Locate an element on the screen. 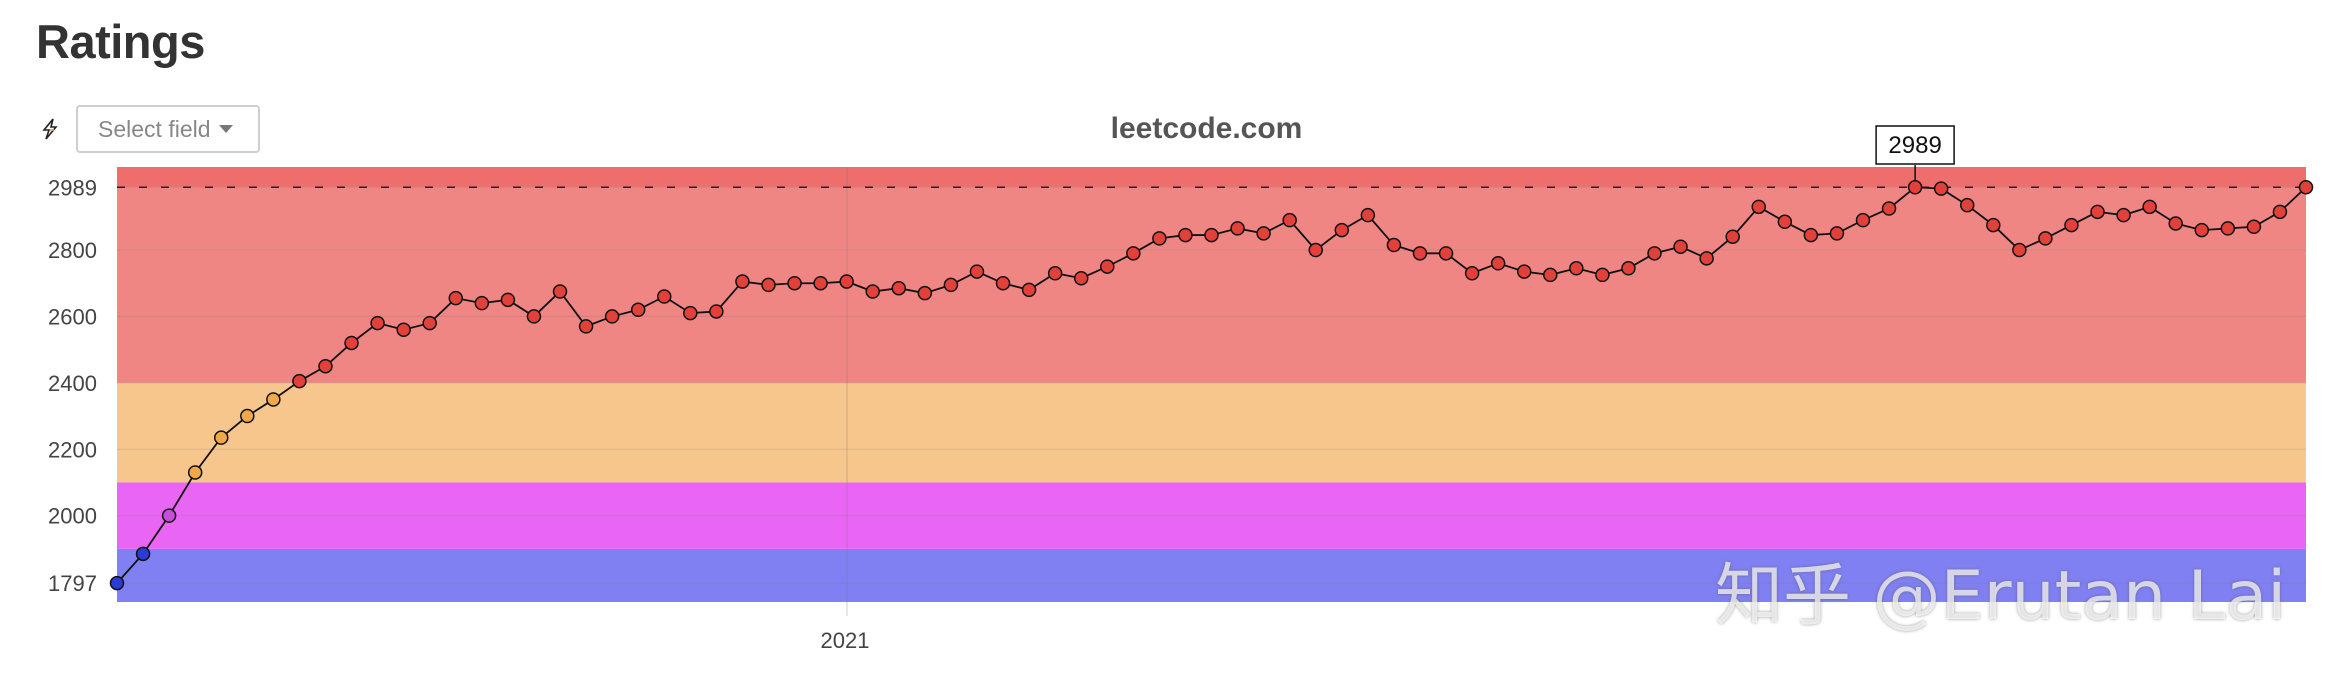 The image size is (2328, 683). chart-title: leetcode.com is located at coordinates (1207, 128).